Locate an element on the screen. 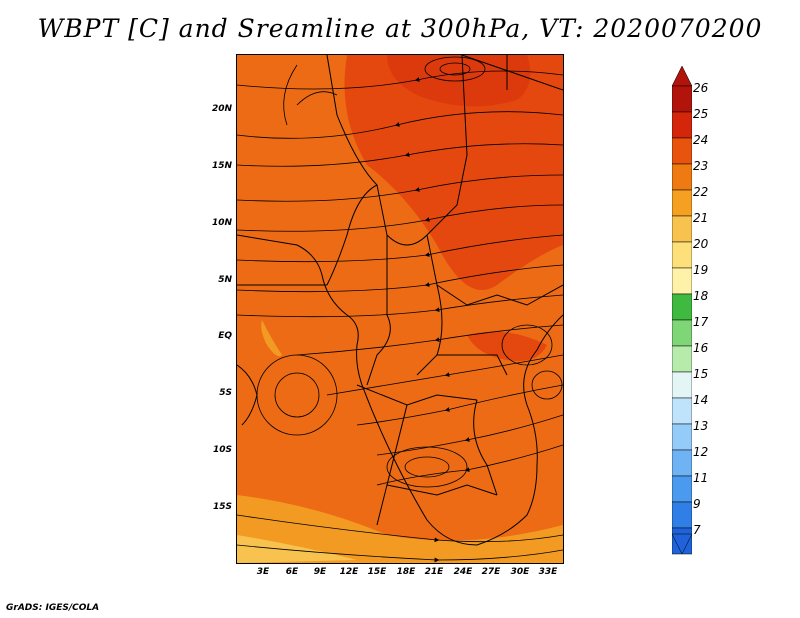  lat-label: 10N is located at coordinates (221, 223).